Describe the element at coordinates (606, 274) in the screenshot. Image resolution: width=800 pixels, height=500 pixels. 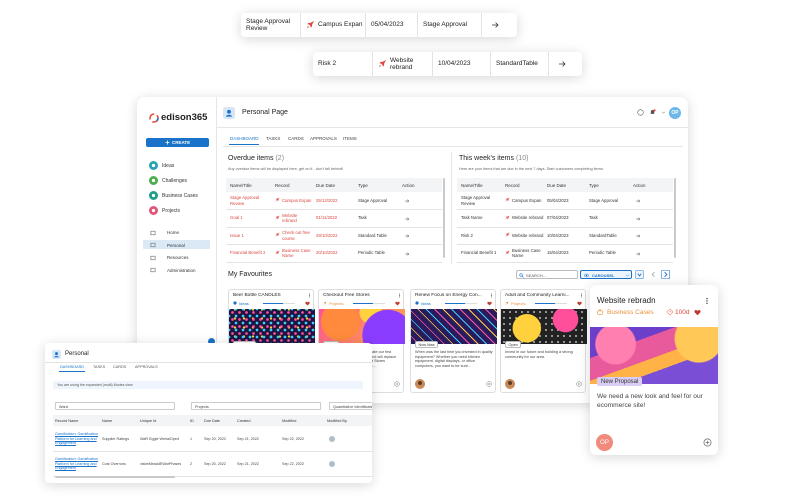
I see `view-button: CAROUSEL` at that location.